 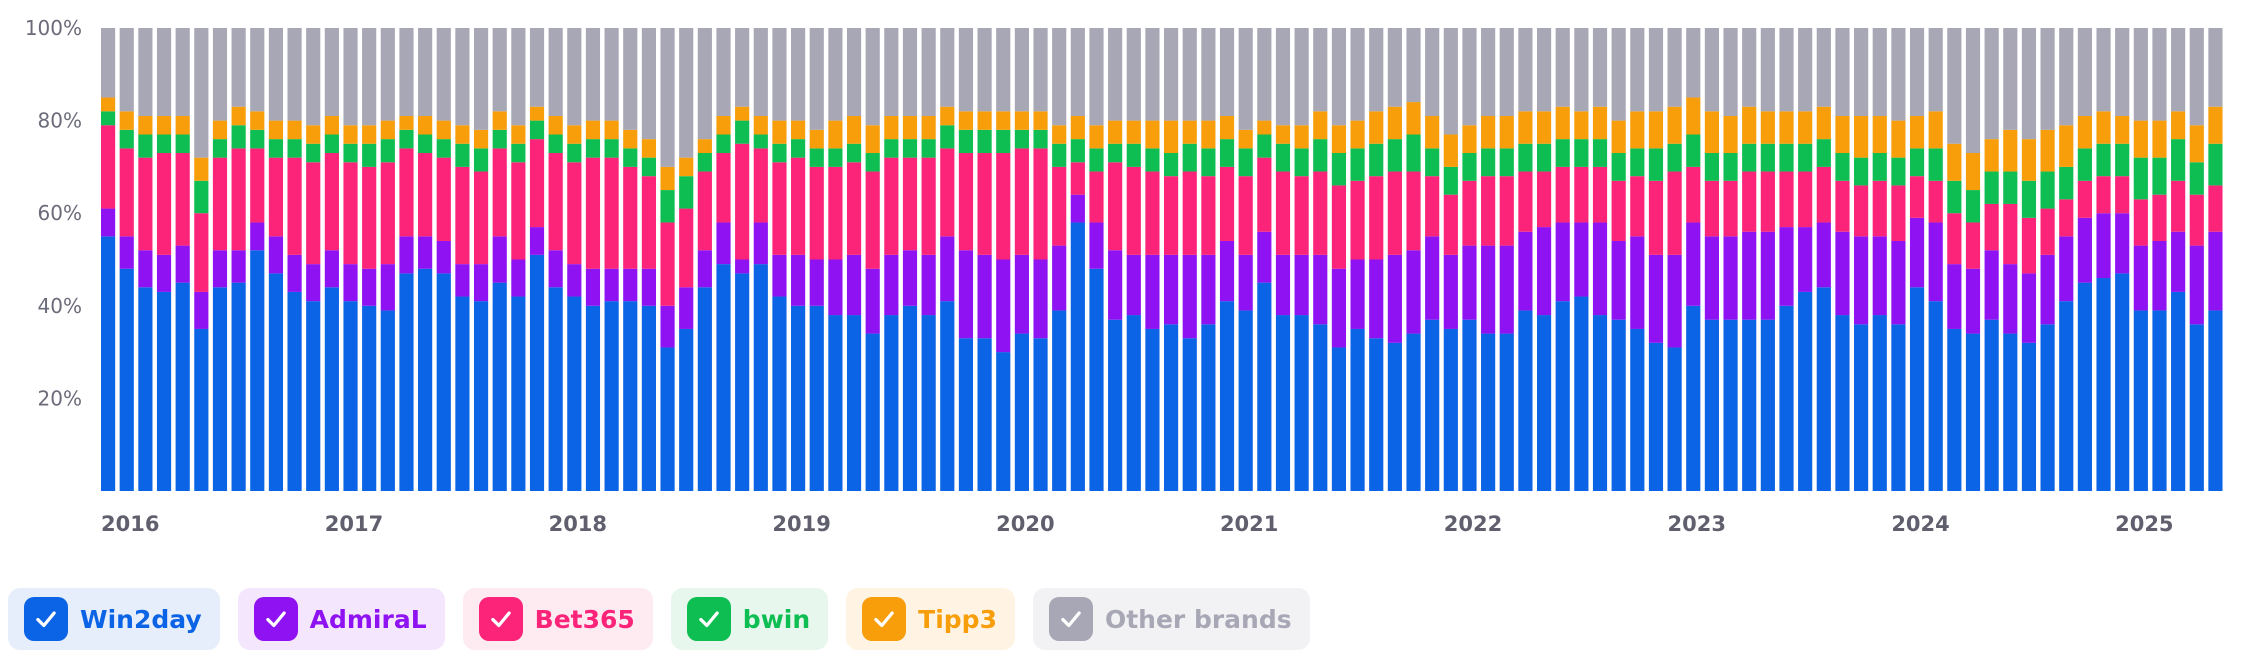 I want to click on legend-checkbox-admiral, so click(x=275, y=619).